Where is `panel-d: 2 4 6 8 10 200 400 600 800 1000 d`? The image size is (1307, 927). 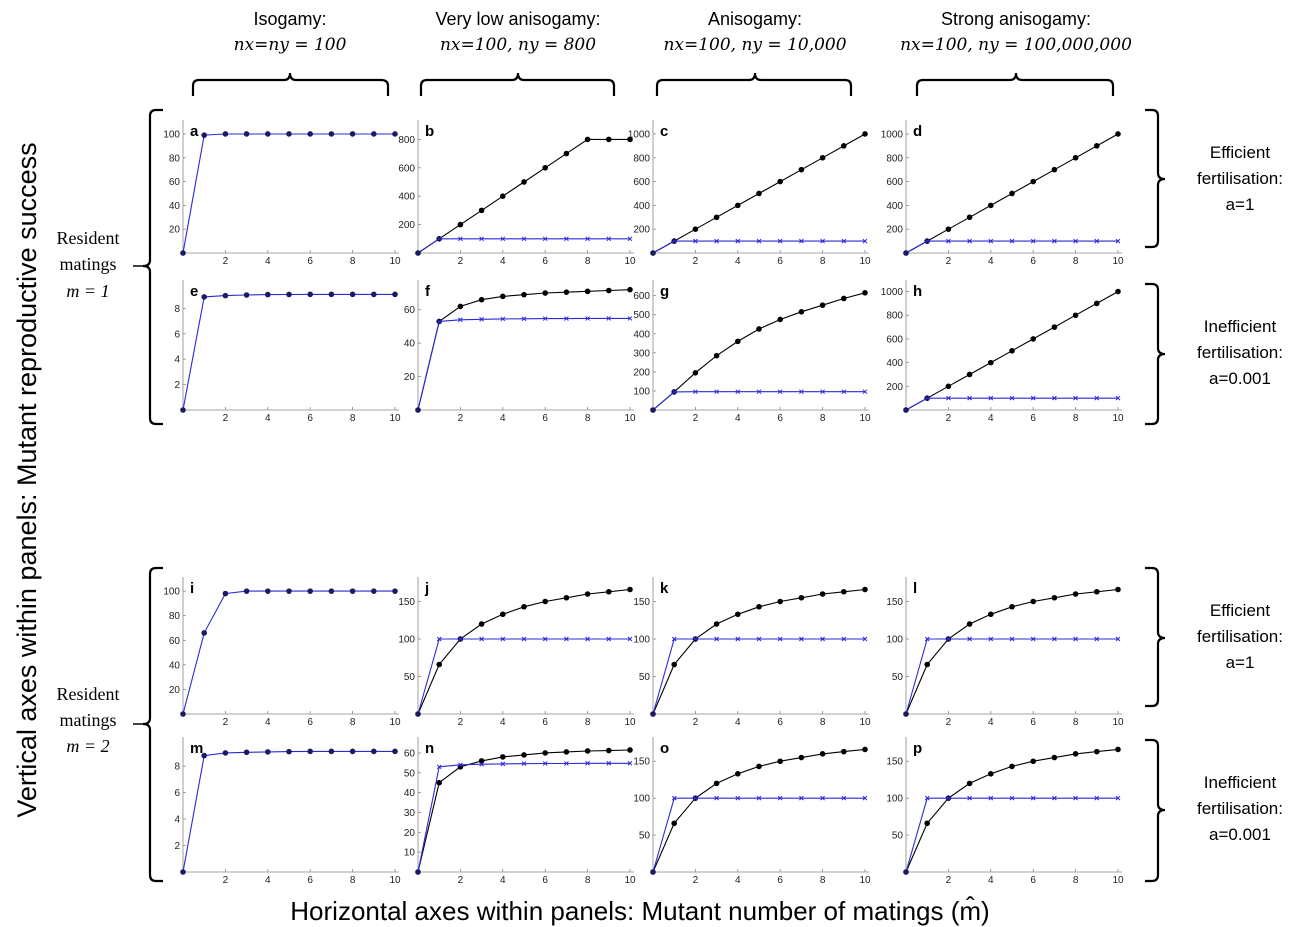 panel-d: 2 4 6 8 10 200 400 600 800 1000 d is located at coordinates (1002, 193).